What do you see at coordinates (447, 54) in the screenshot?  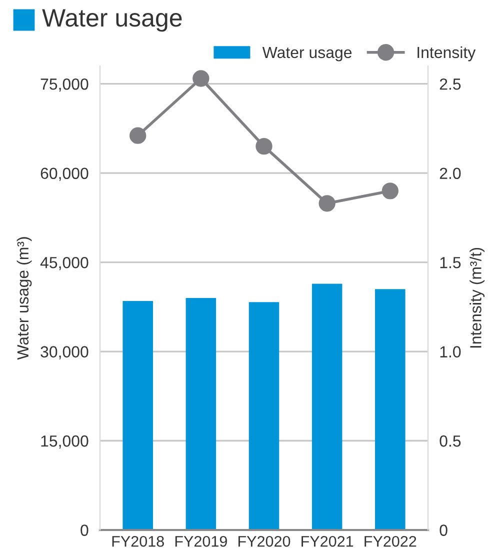 I see `legend-label: Intensity` at bounding box center [447, 54].